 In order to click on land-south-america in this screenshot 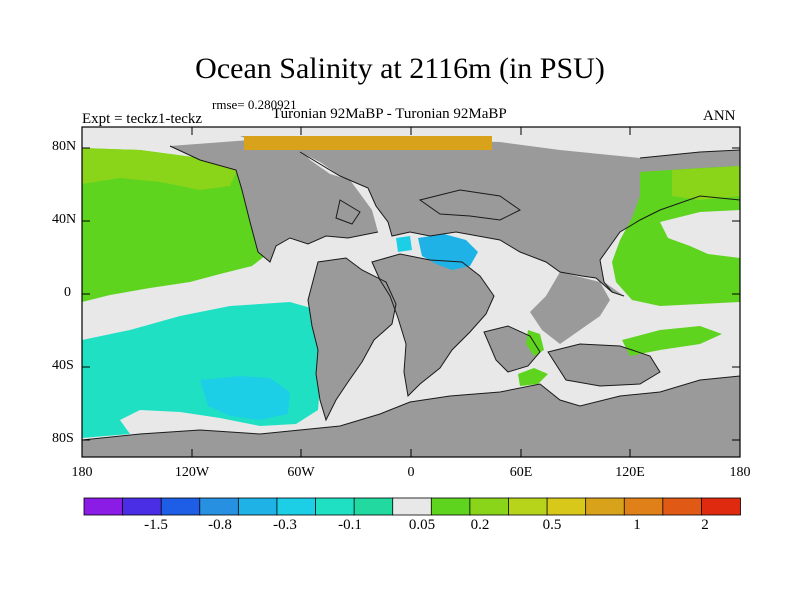, I will do `click(352, 339)`.